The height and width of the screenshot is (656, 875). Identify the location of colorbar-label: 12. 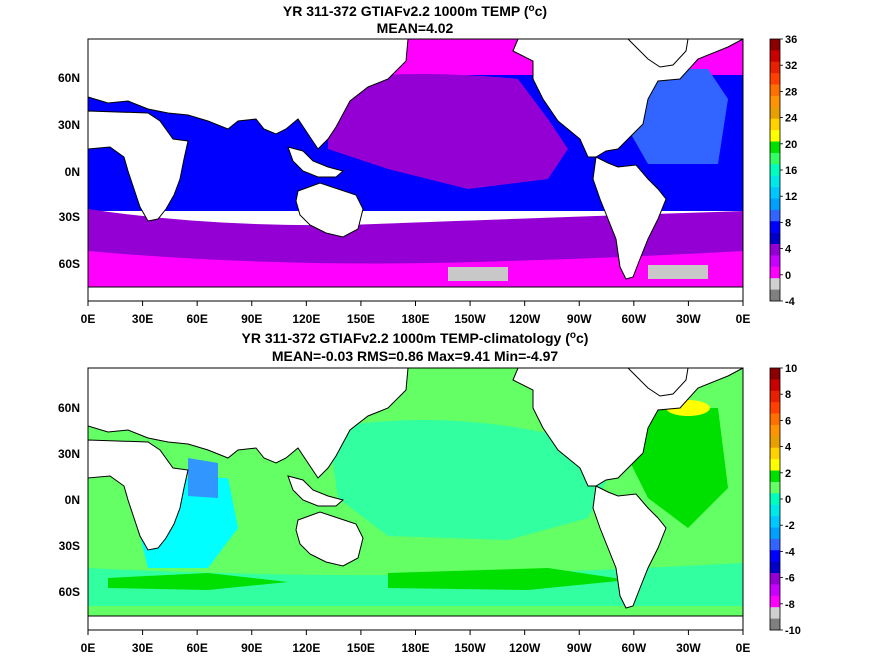
(791, 197).